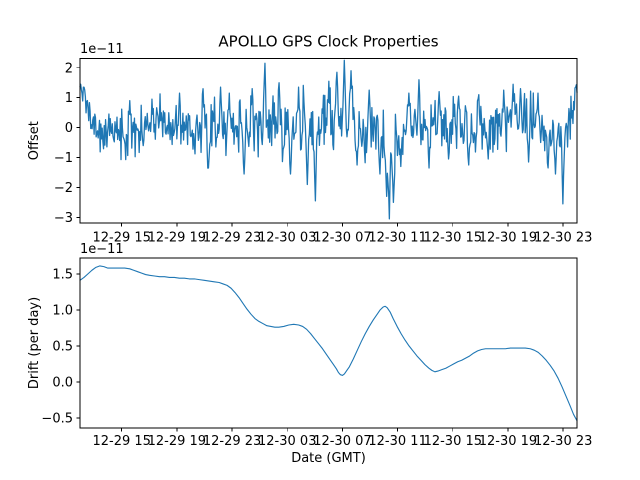 The image size is (640, 480). Describe the element at coordinates (63, 158) in the screenshot. I see `y-tick-label: −1` at that location.